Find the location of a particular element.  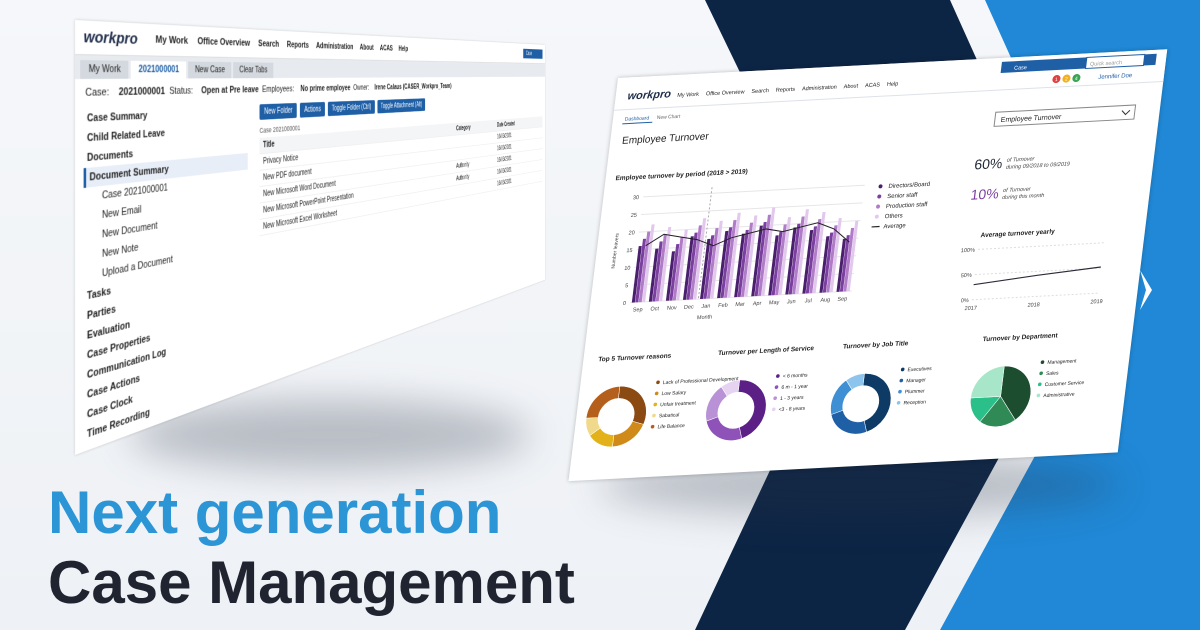

x-tick-label: Feb is located at coordinates (723, 306).